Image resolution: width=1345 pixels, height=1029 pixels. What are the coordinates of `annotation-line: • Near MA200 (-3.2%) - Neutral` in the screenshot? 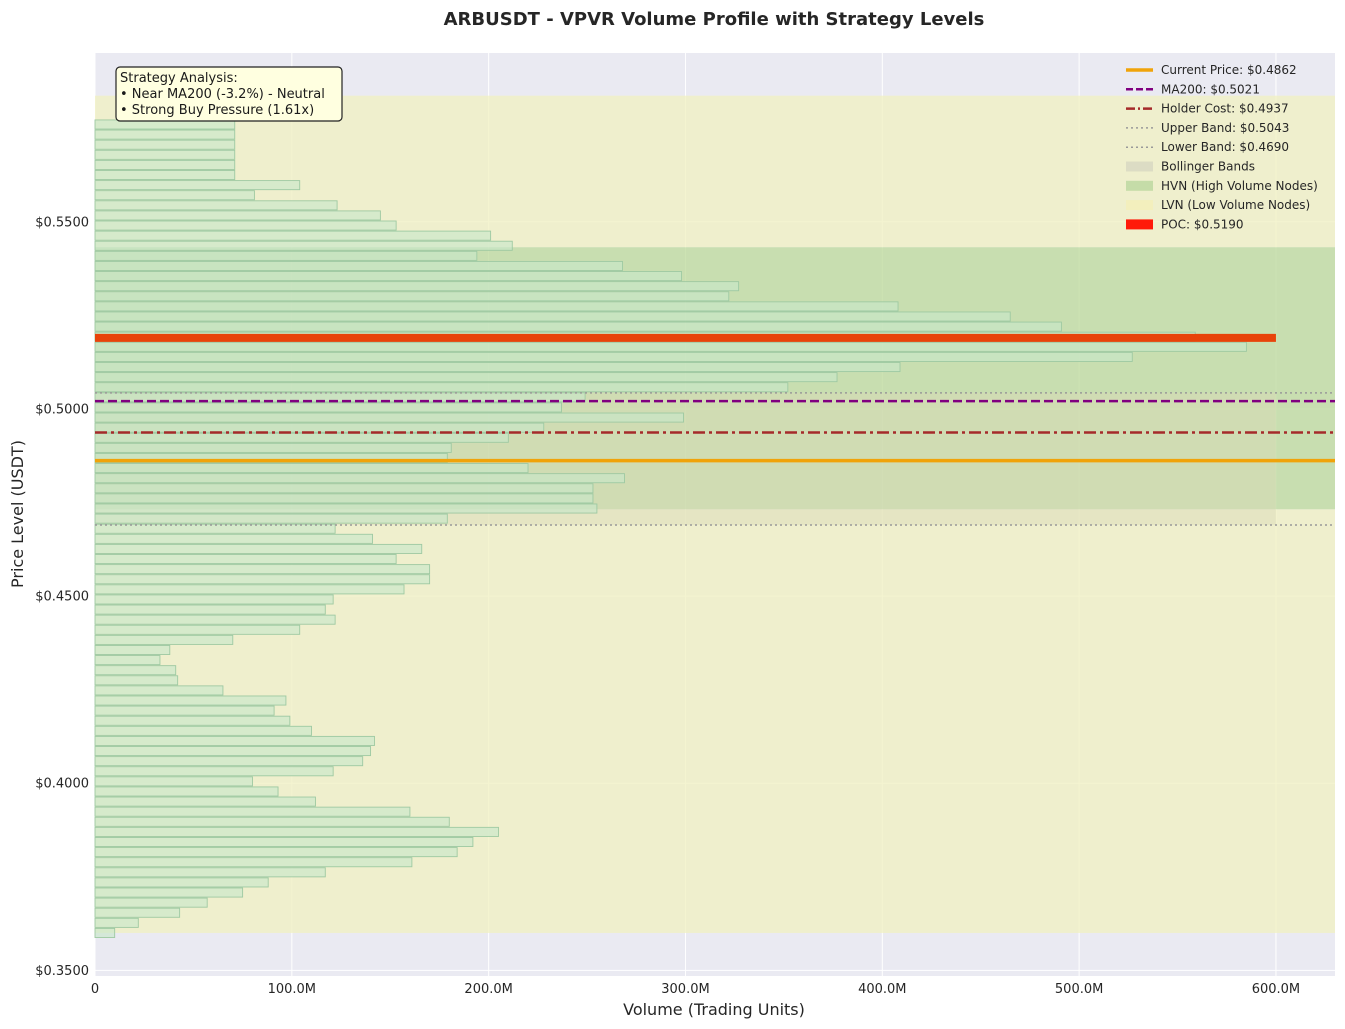 It's located at (222, 94).